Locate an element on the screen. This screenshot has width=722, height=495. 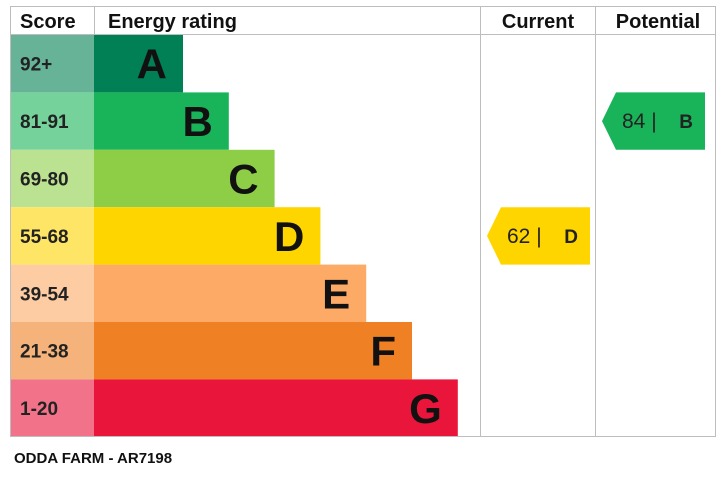
score-cell-f is located at coordinates (52, 351).